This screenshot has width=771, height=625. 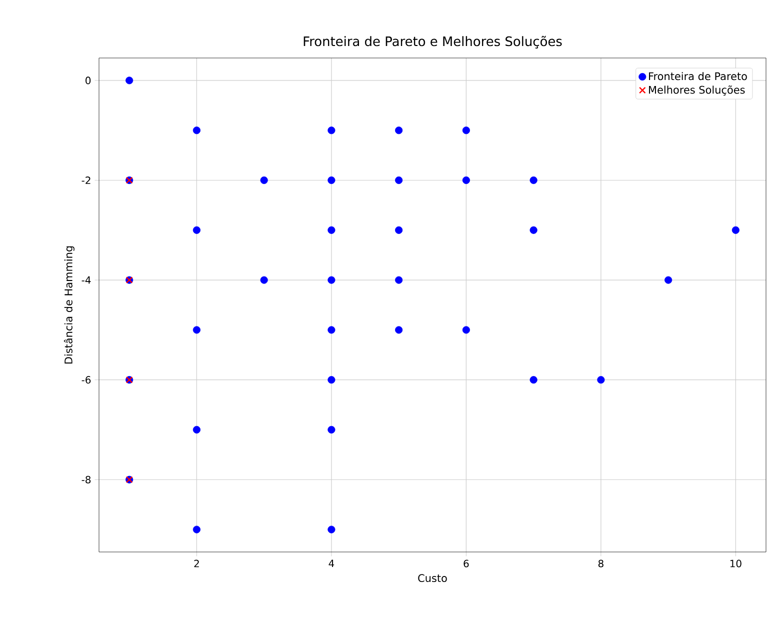 I want to click on x-tick-label: 8, so click(x=601, y=564).